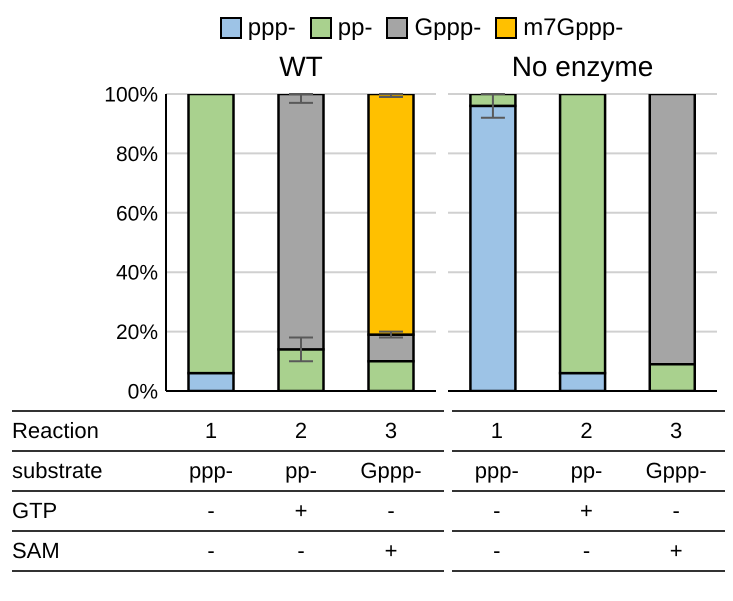 The image size is (733, 601). What do you see at coordinates (137, 154) in the screenshot?
I see `y-tick-label: 80%` at bounding box center [137, 154].